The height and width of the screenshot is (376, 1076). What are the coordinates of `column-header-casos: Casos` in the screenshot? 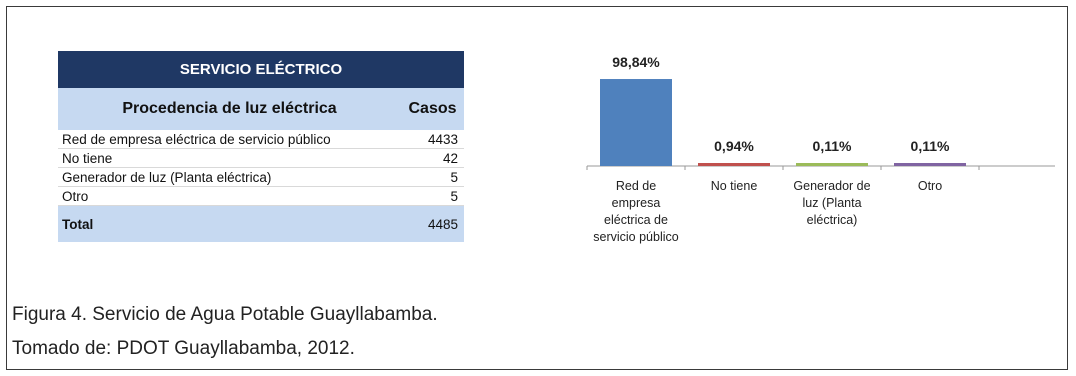 It's located at (432, 109).